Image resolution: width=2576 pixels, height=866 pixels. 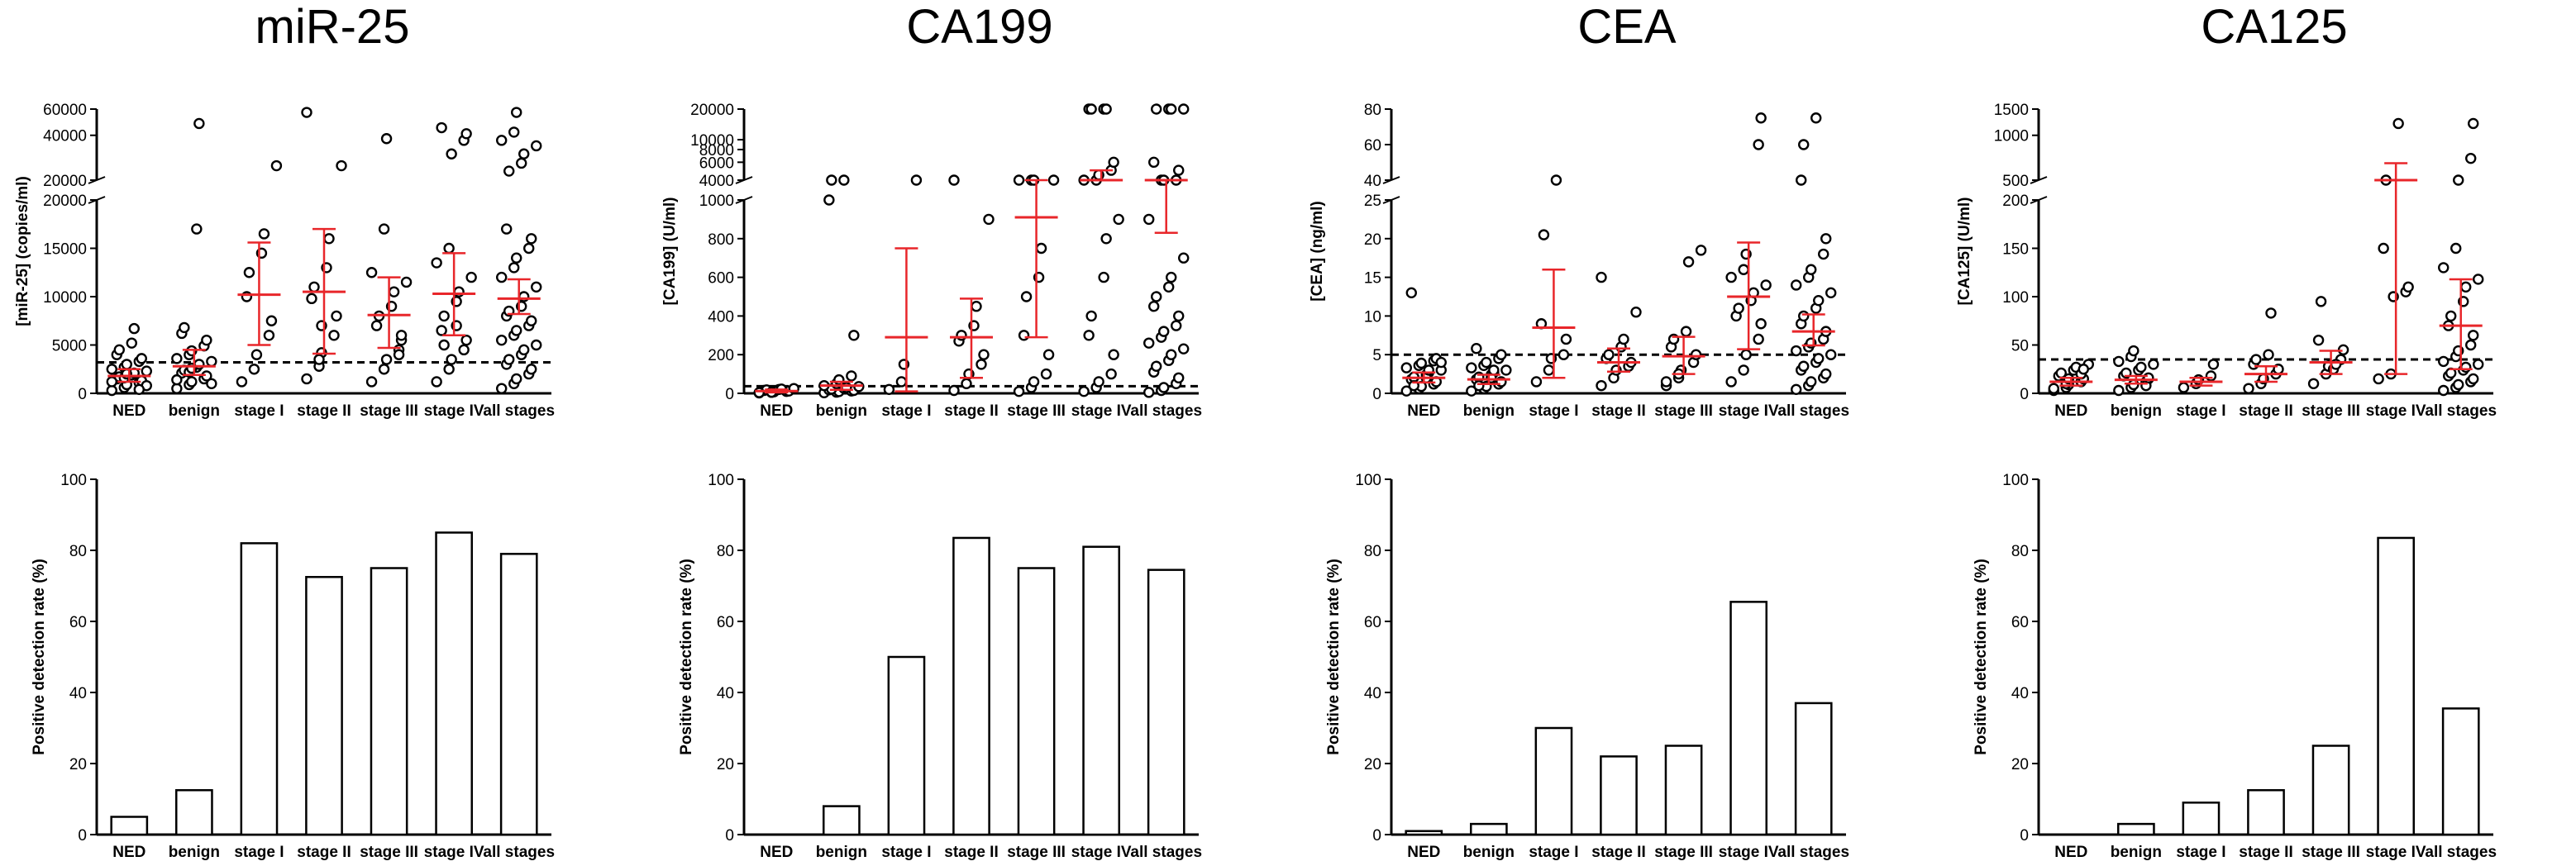 What do you see at coordinates (725, 623) in the screenshot?
I see `bar-y-tick-label: 60` at bounding box center [725, 623].